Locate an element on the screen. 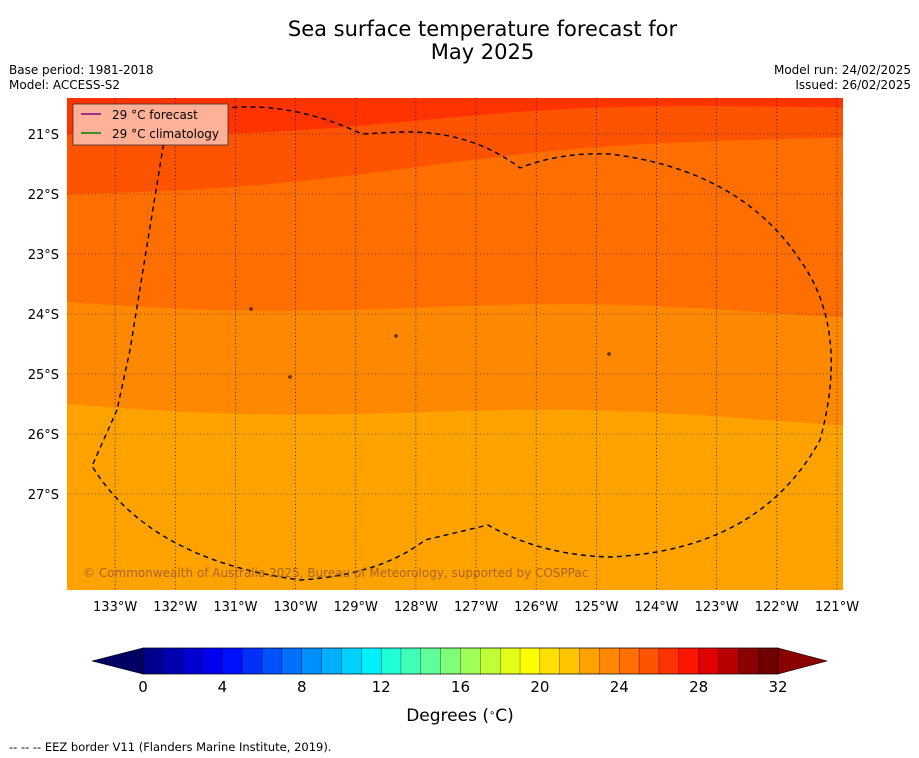 This screenshot has width=919, height=758. lon-tick-label: 127°W is located at coordinates (476, 607).